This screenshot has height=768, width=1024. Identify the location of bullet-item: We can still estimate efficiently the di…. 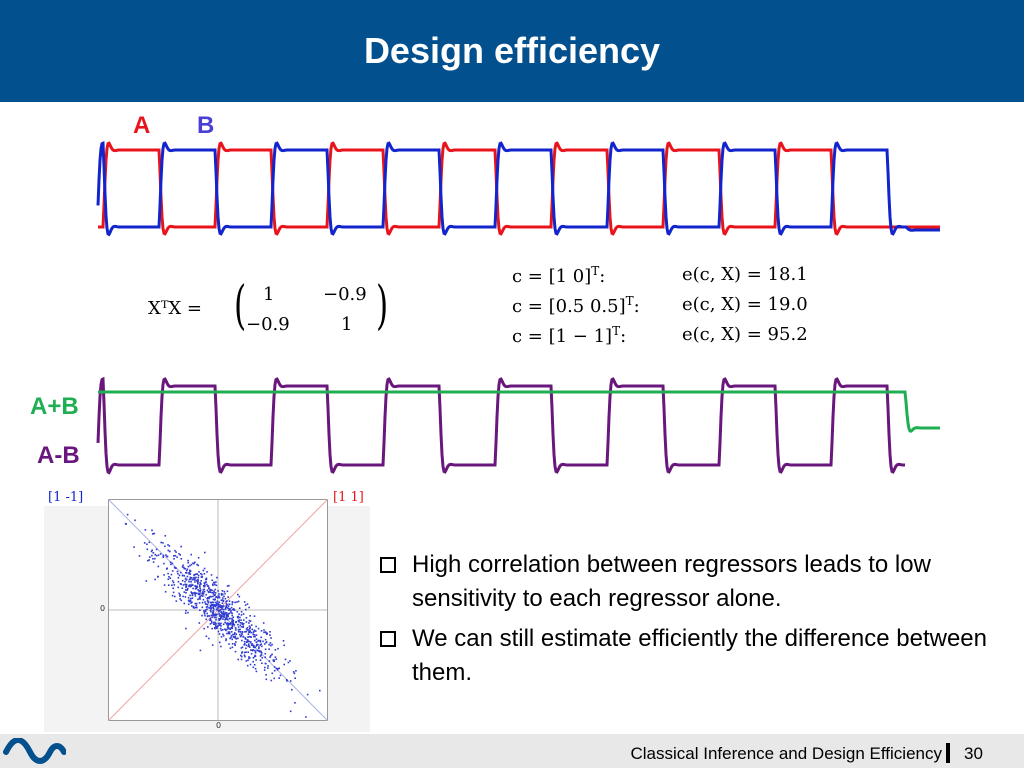
(691, 656).